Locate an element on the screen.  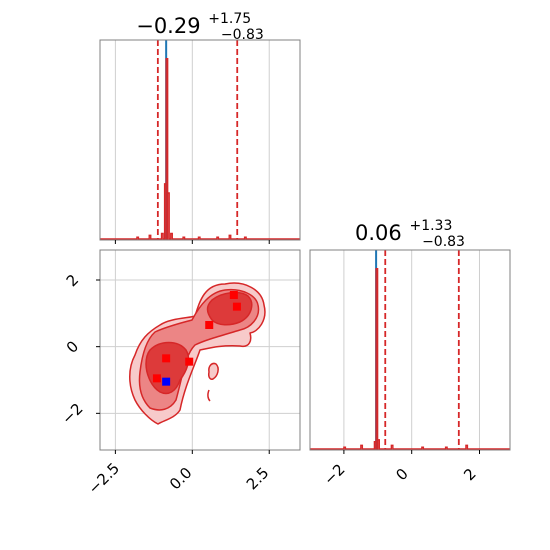
panel-title: −0.29 +1.75 −0.83 is located at coordinates (200, 23).